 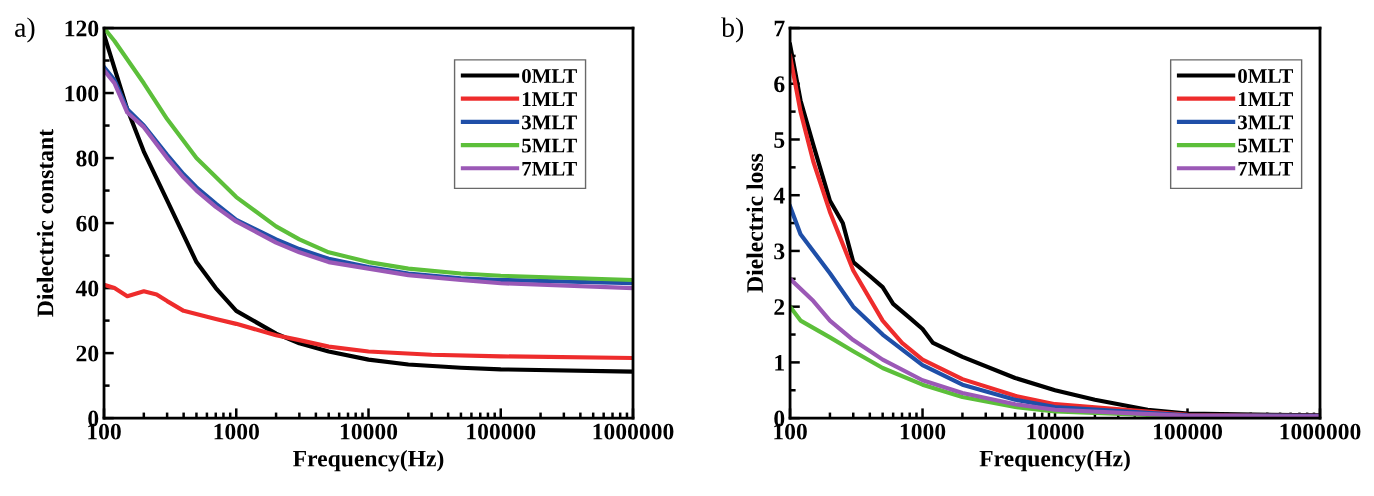 What do you see at coordinates (87, 223) in the screenshot?
I see `y-tick-label: 60` at bounding box center [87, 223].